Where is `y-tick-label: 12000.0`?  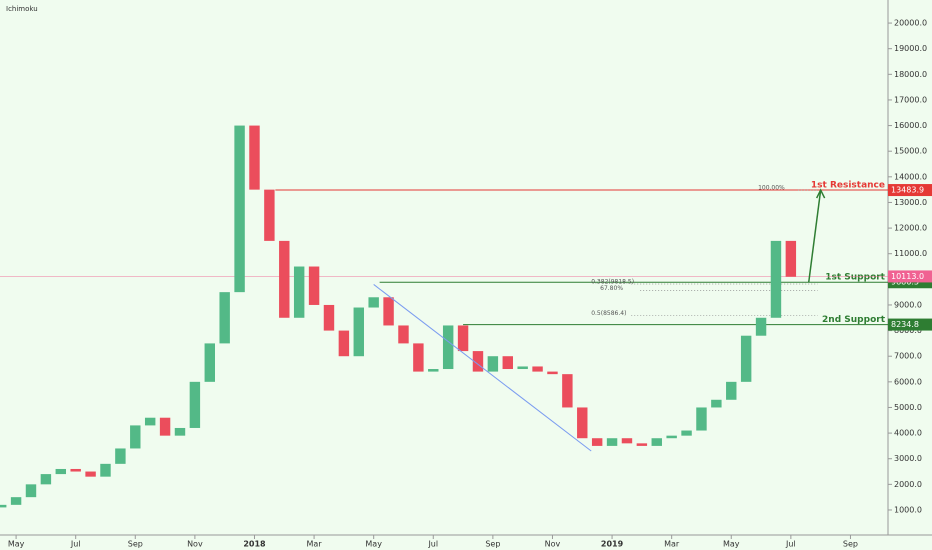 y-tick-label: 12000.0 is located at coordinates (910, 228).